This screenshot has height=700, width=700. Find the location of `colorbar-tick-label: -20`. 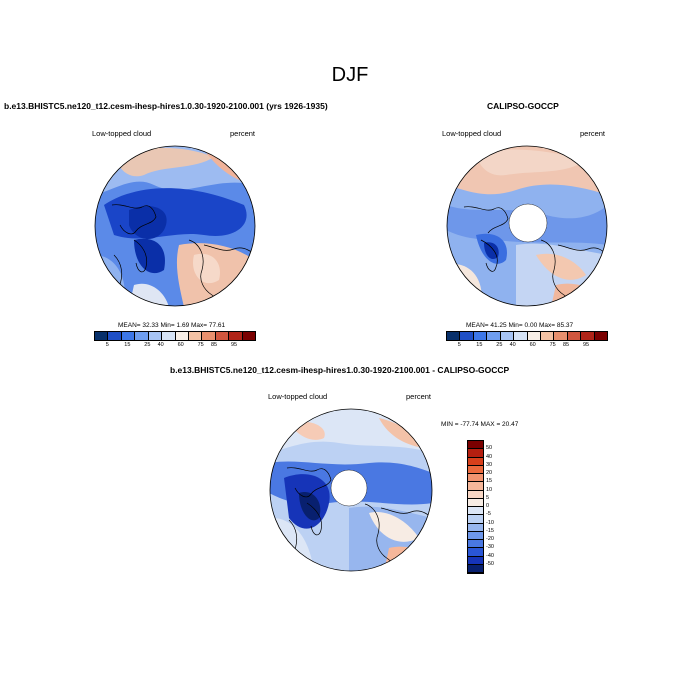

colorbar-tick-label: -20 is located at coordinates (490, 539).